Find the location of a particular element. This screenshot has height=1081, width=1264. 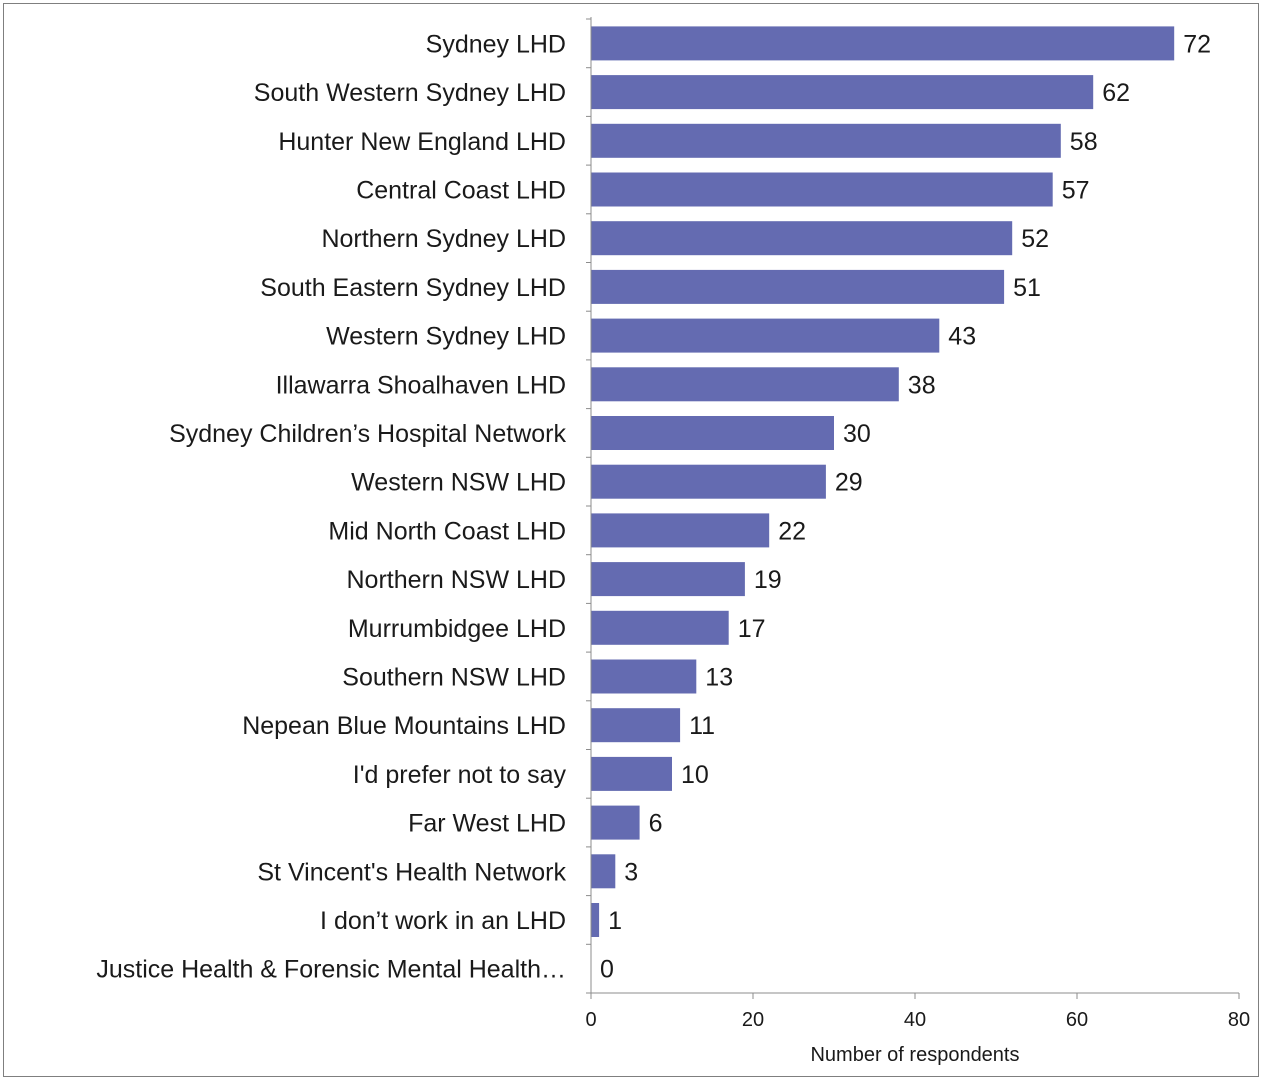

category-label: Northern NSW LHD is located at coordinates (457, 580).